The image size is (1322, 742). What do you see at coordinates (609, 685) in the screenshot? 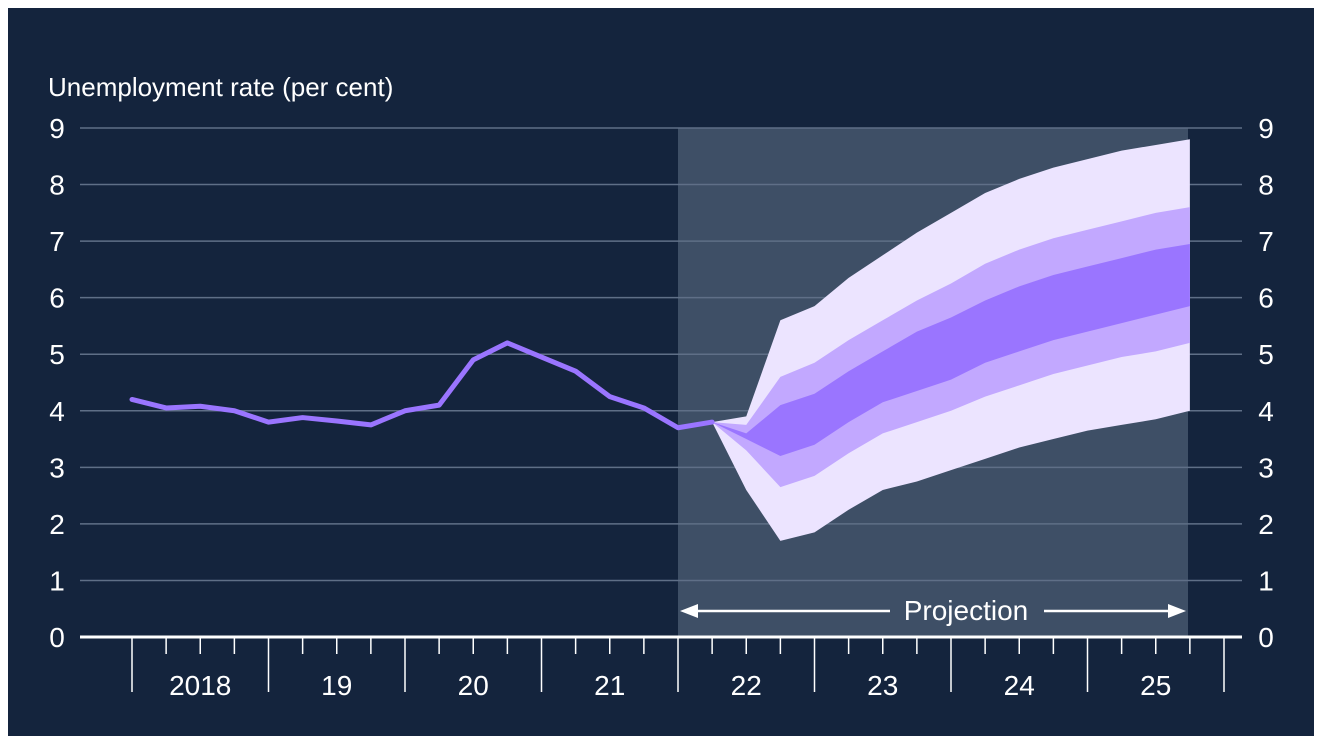
I see `x-tick-label: 21` at bounding box center [609, 685].